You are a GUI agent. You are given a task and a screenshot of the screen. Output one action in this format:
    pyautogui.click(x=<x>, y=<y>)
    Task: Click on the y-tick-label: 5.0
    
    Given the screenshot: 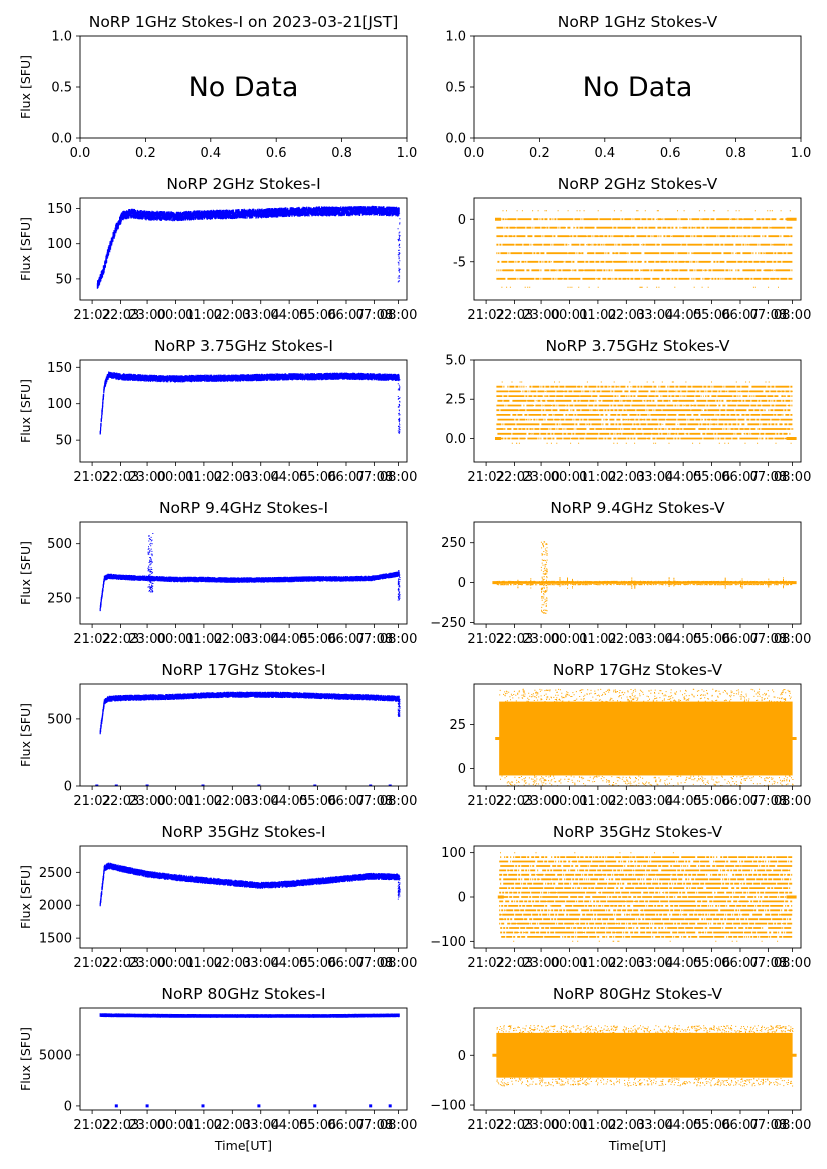 What is the action you would take?
    pyautogui.click(x=455, y=361)
    